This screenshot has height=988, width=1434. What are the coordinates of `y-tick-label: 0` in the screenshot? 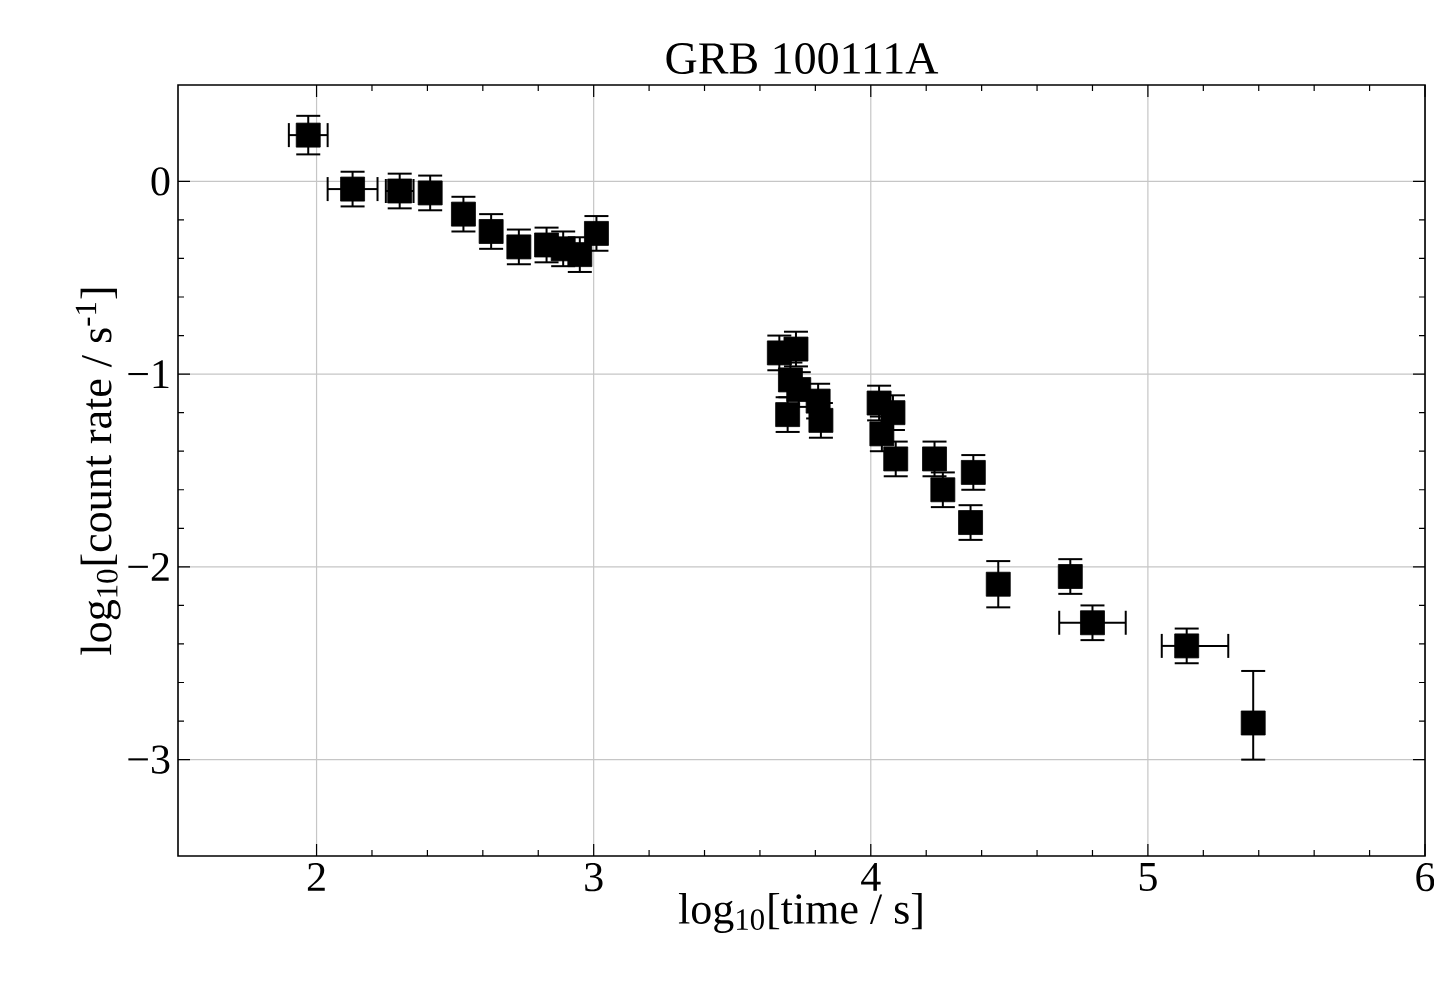 It's located at (160, 181).